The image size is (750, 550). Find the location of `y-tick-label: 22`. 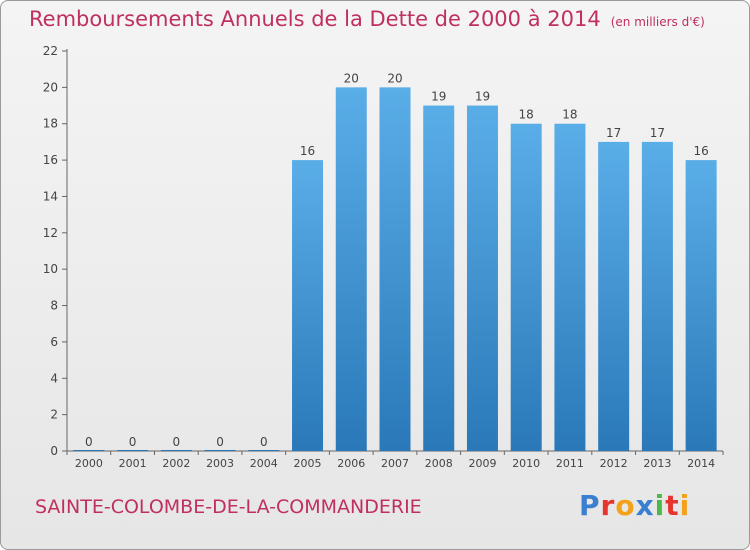

y-tick-label: 22 is located at coordinates (50, 51).